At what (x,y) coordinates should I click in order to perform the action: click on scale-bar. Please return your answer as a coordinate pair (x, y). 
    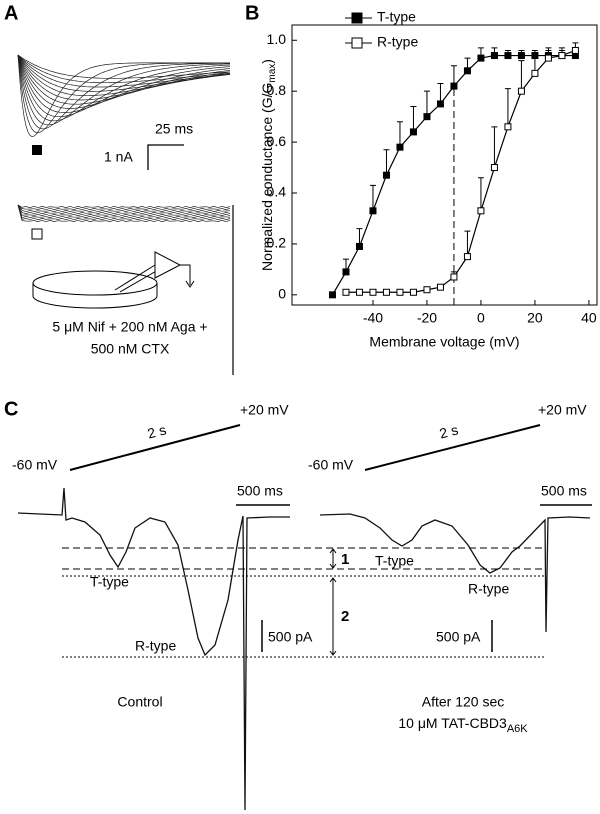
    Looking at the image, I should click on (165, 157).